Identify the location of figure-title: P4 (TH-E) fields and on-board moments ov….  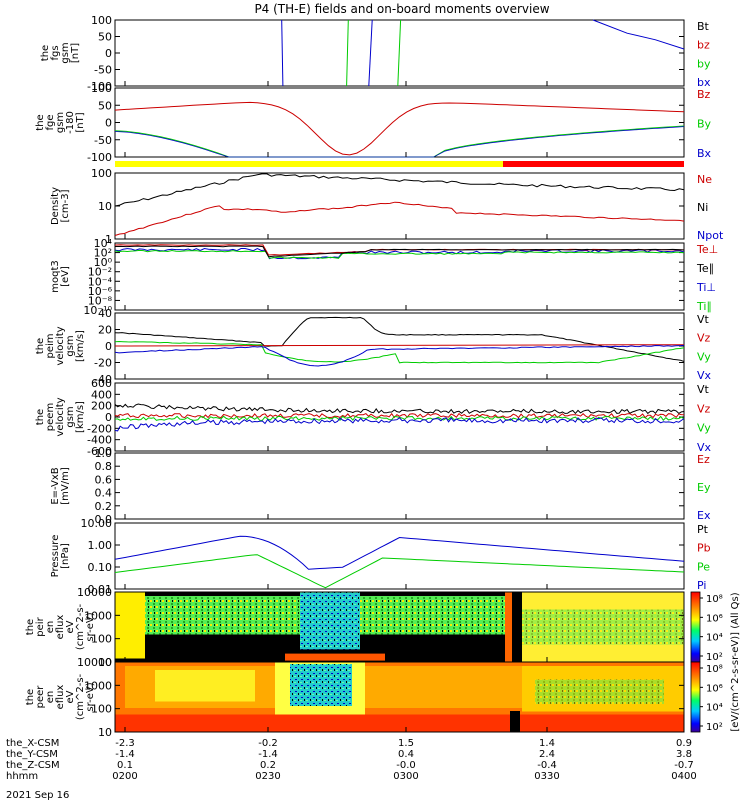
(401, 9).